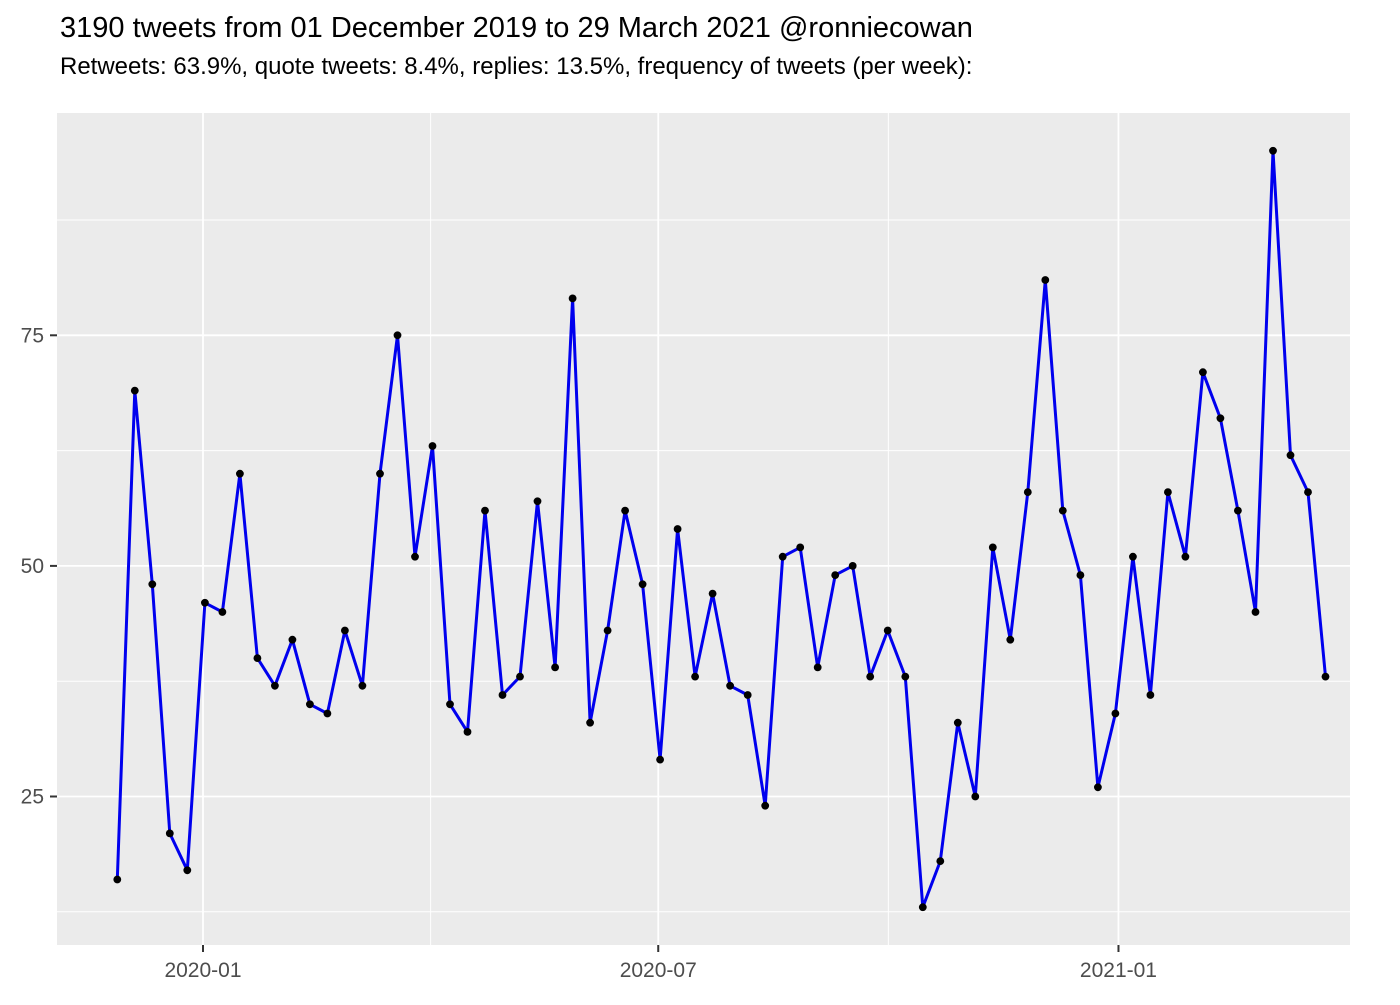  What do you see at coordinates (1118, 970) in the screenshot?
I see `x-axis-tick-label: 2021-01` at bounding box center [1118, 970].